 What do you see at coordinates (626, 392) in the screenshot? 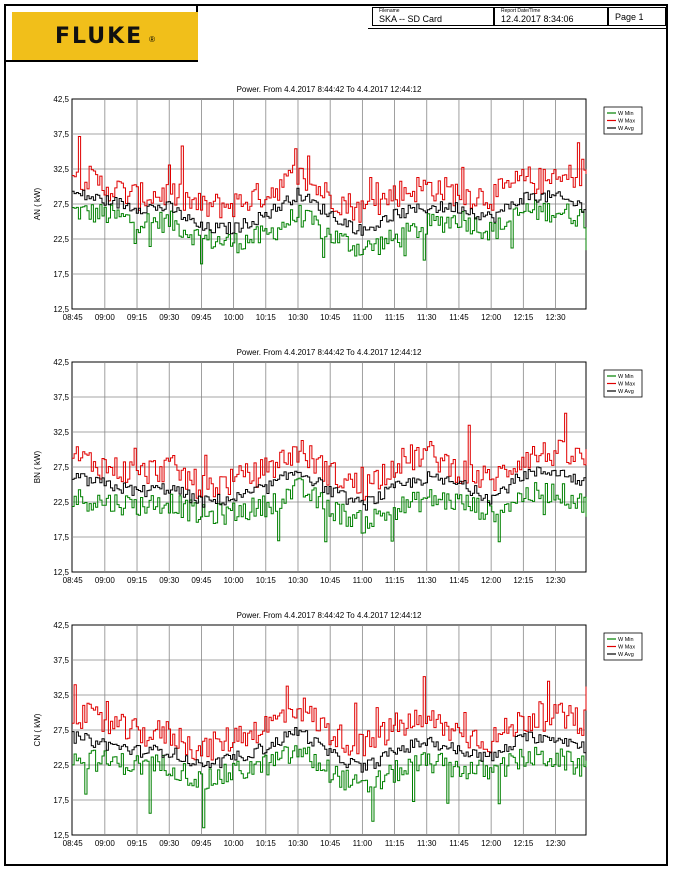
I see `legend-label: W Avg` at bounding box center [626, 392].